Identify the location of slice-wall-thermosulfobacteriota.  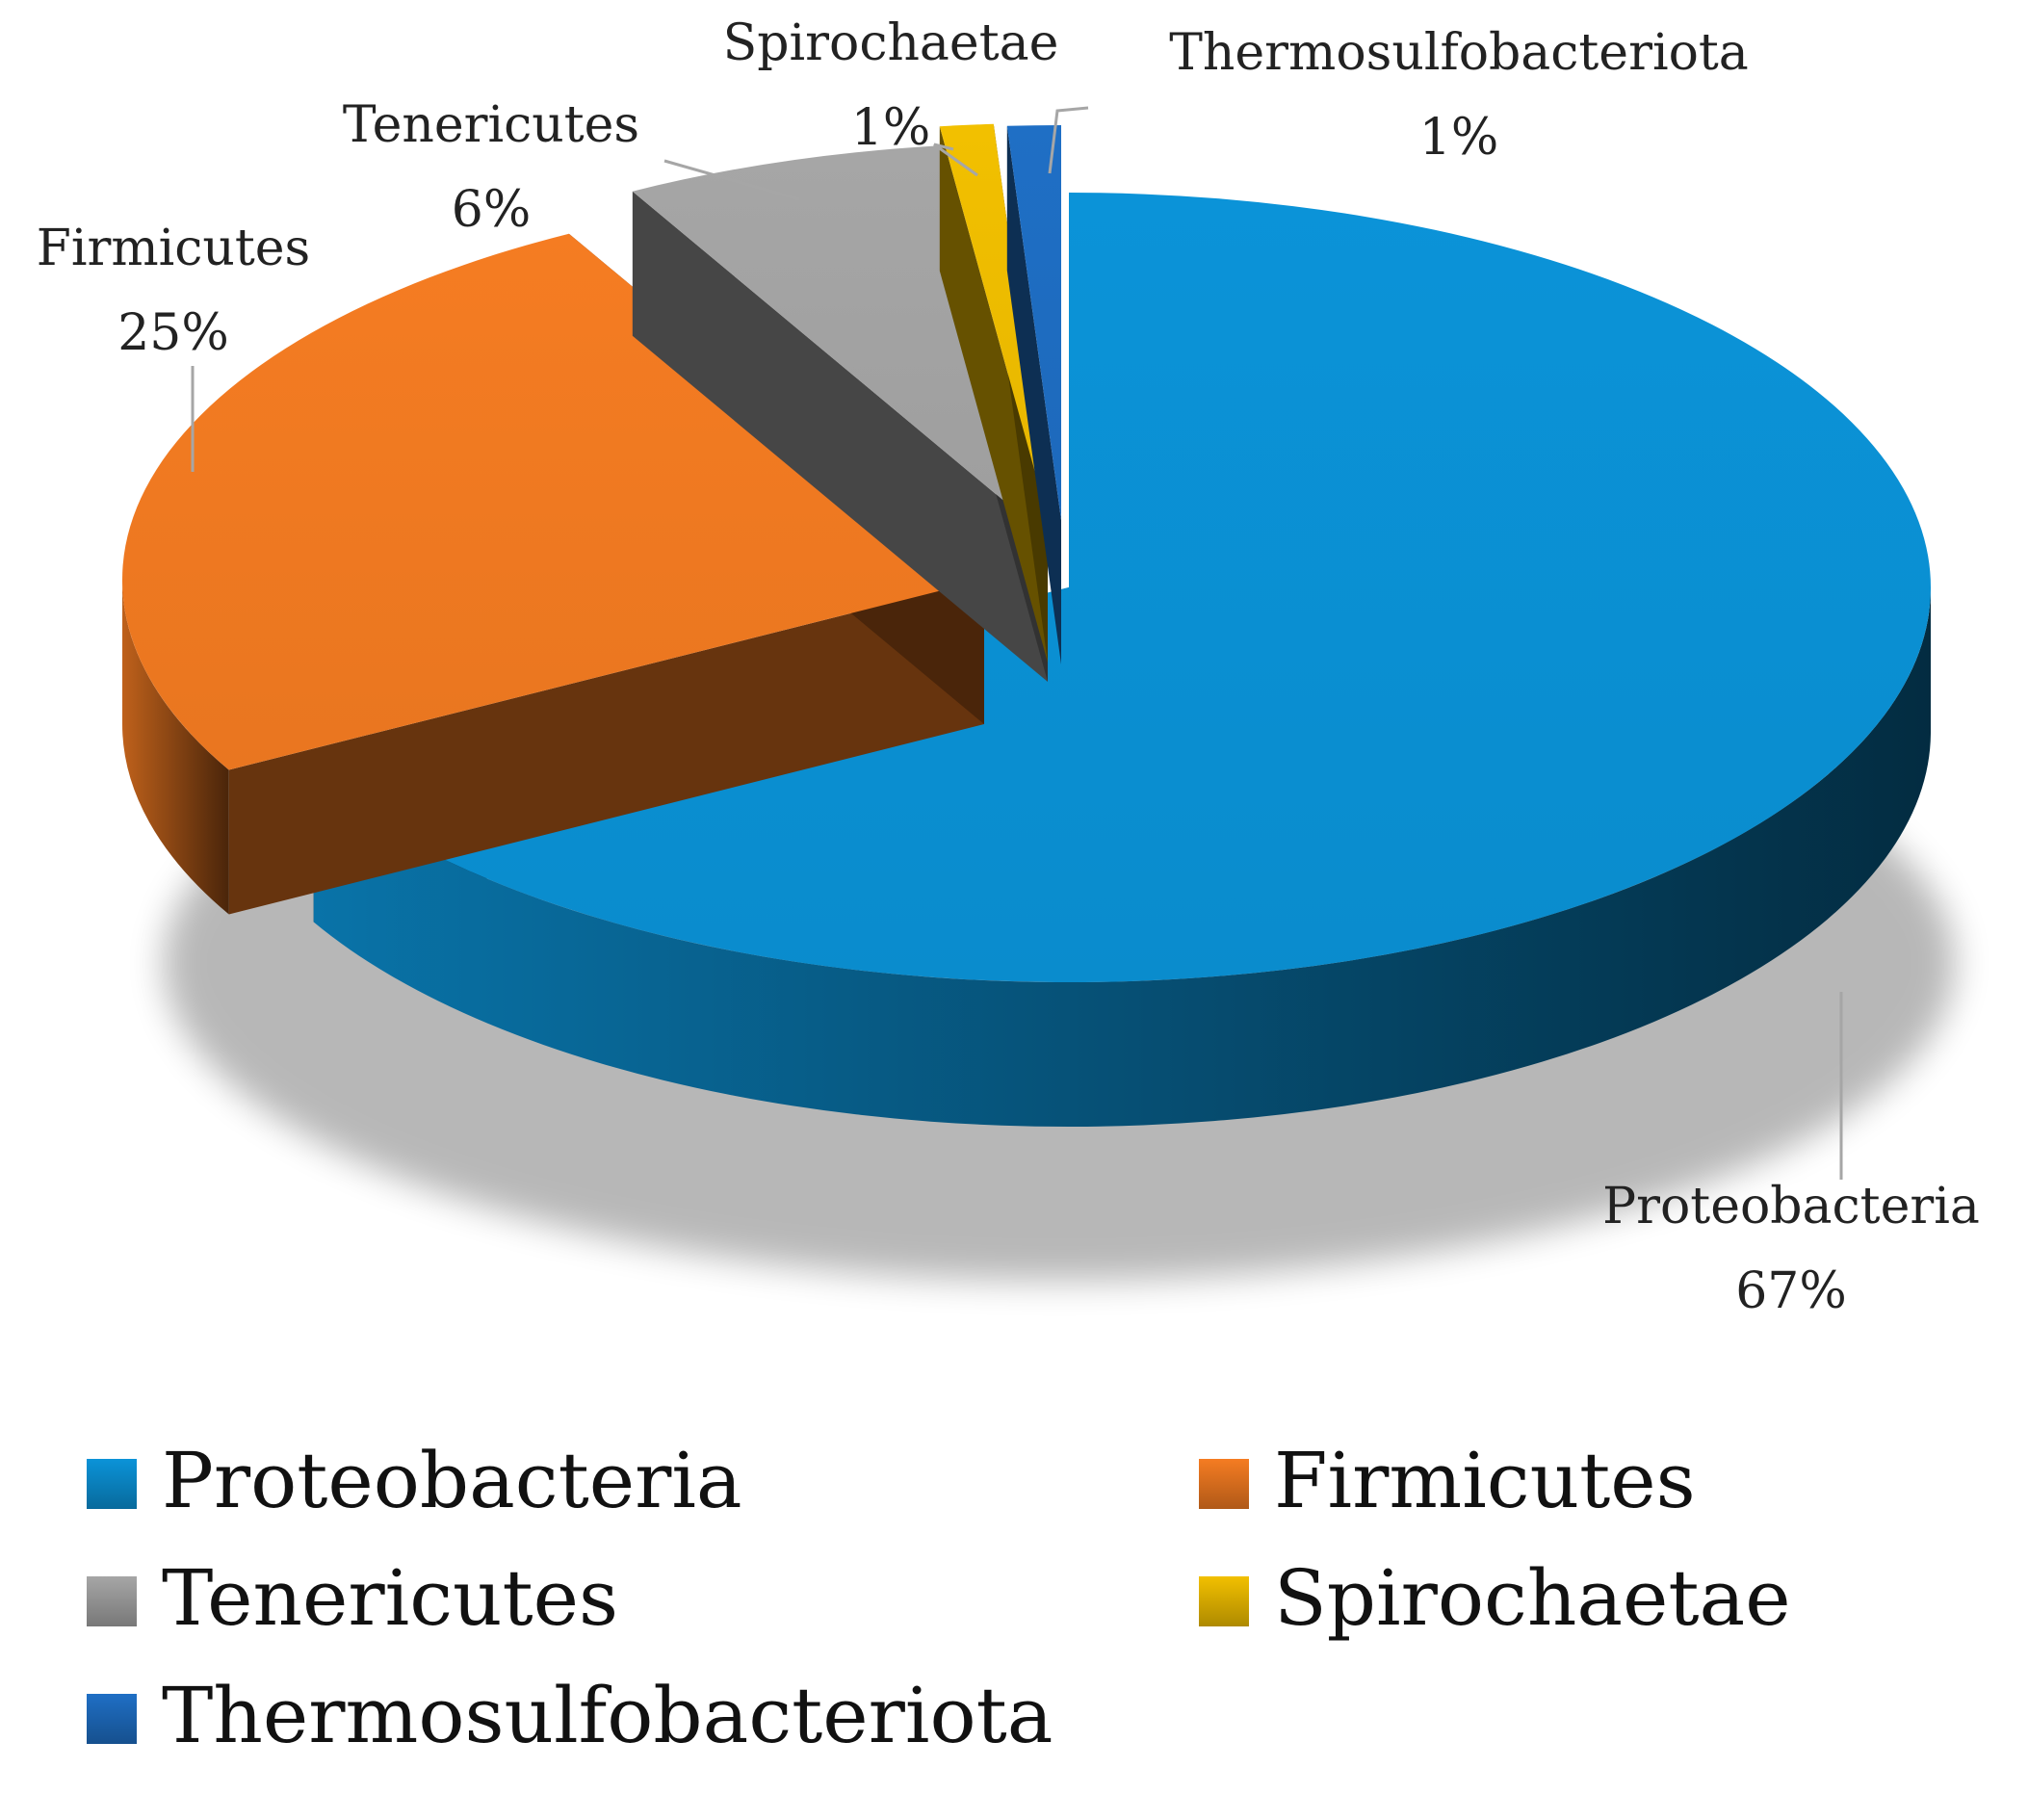
(1033, 395).